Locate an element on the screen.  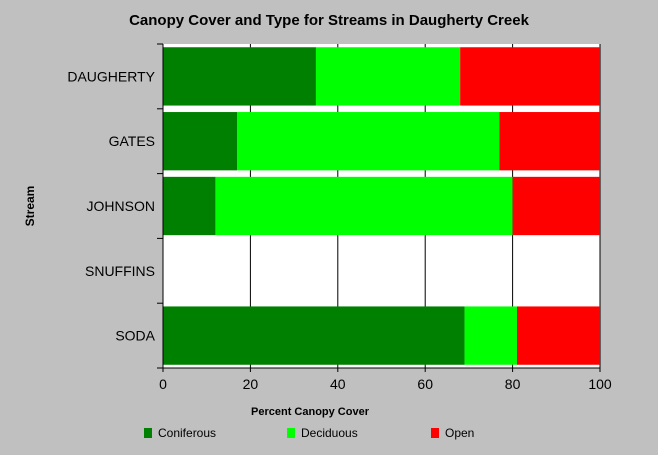
bar-gates-coniferous is located at coordinates (200, 141).